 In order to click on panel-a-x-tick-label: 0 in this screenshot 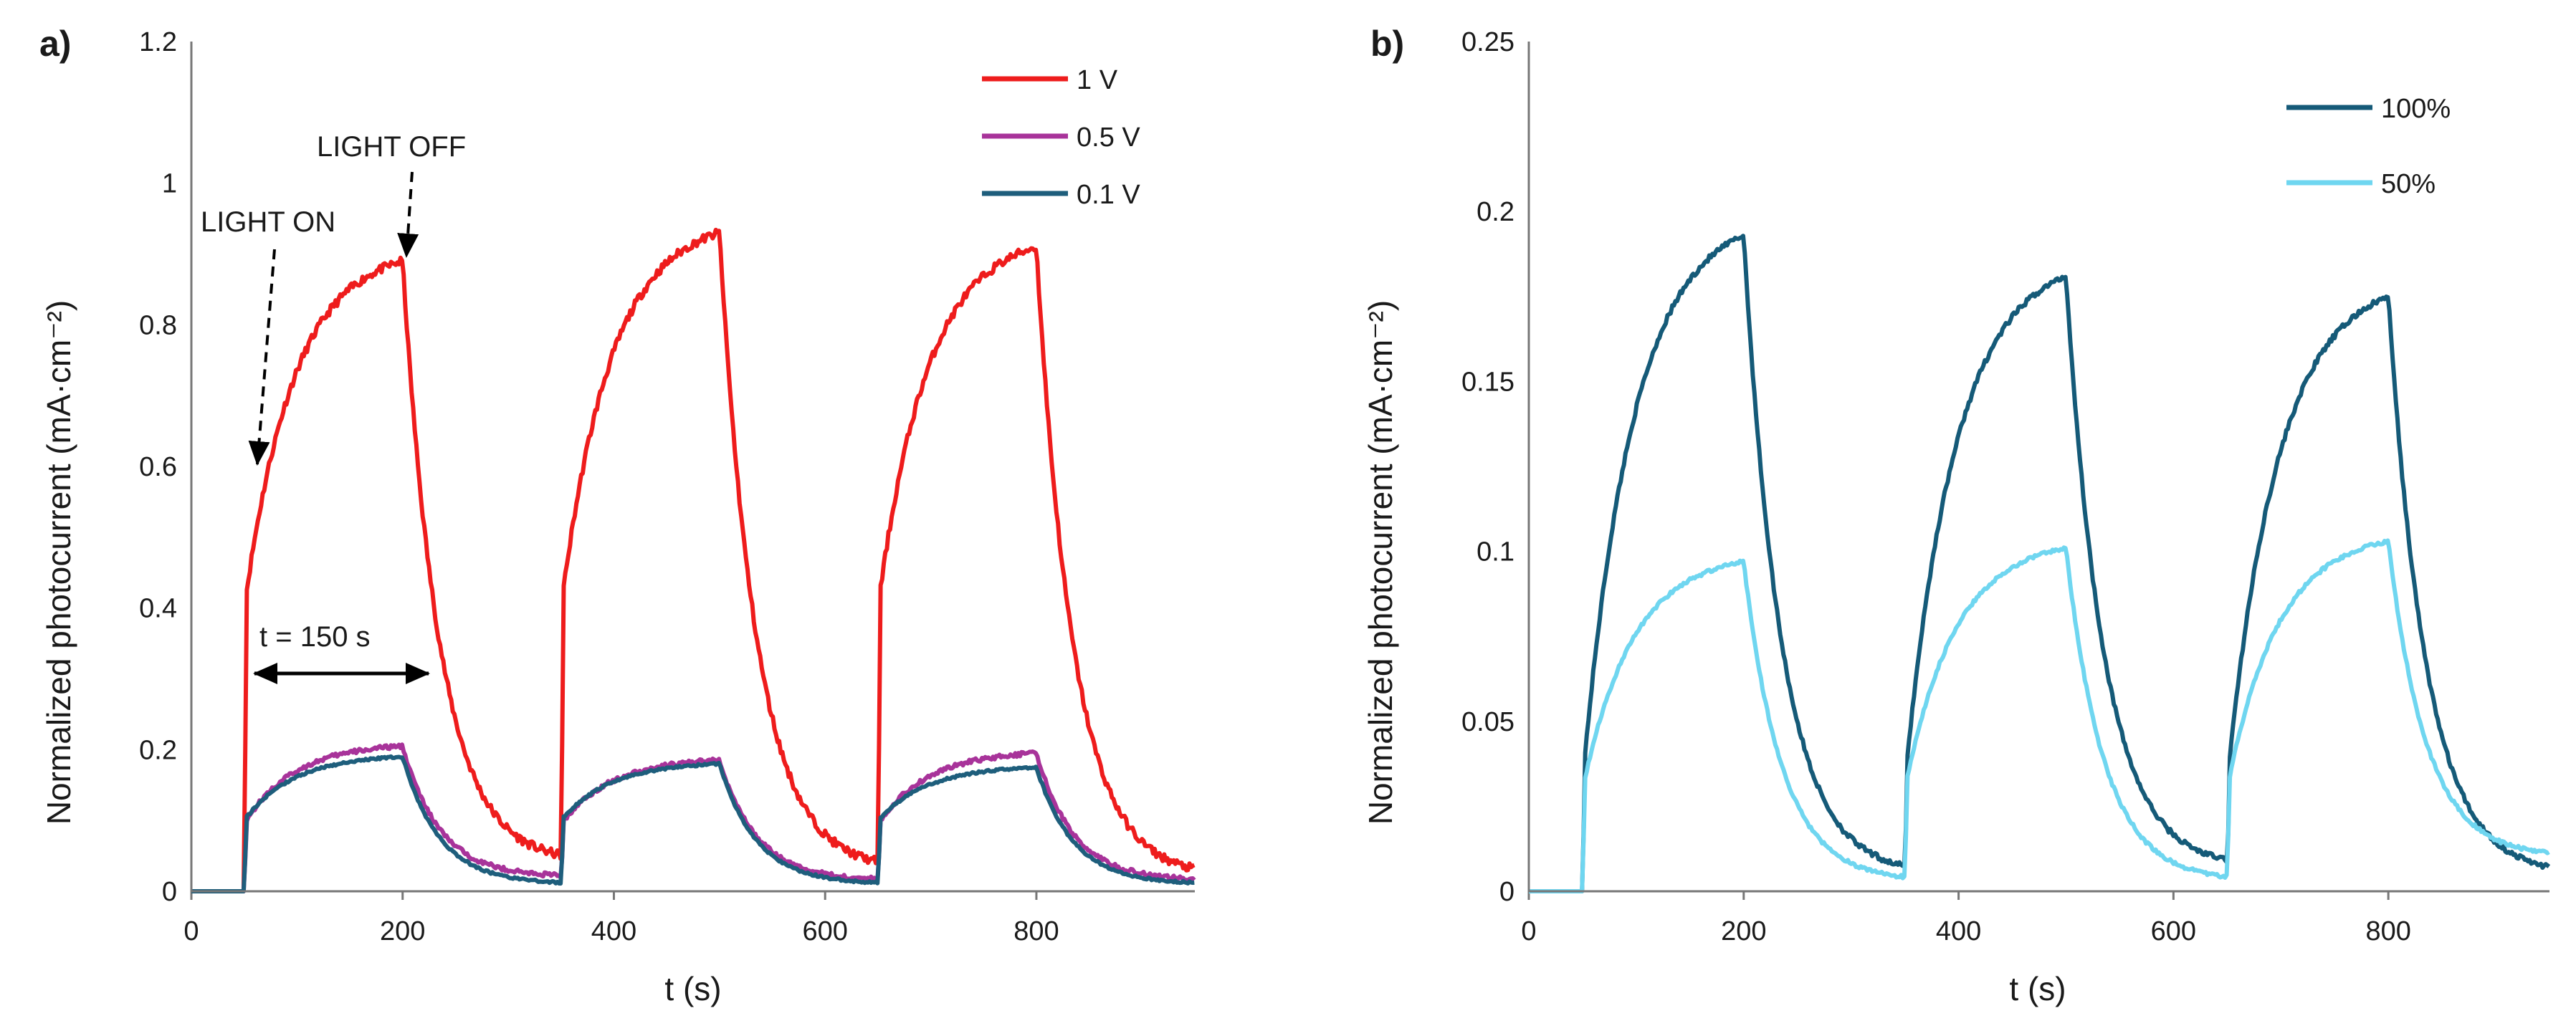, I will do `click(191, 931)`.